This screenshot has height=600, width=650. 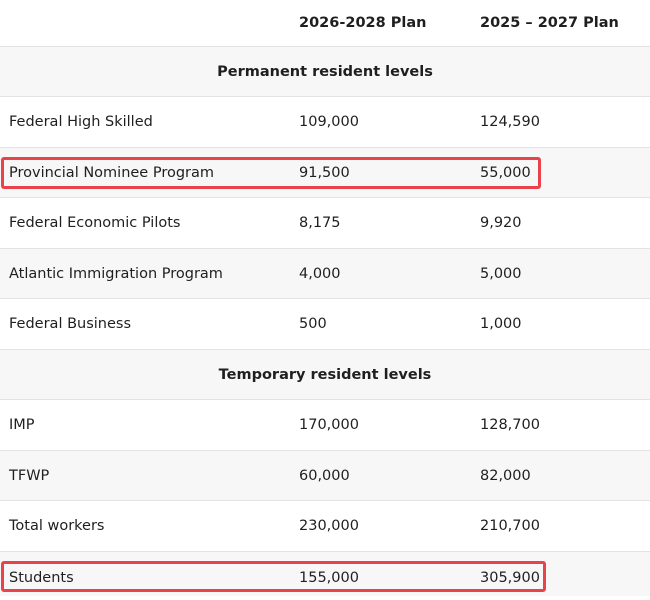 I want to click on row-program-name: IMP, so click(x=22, y=425).